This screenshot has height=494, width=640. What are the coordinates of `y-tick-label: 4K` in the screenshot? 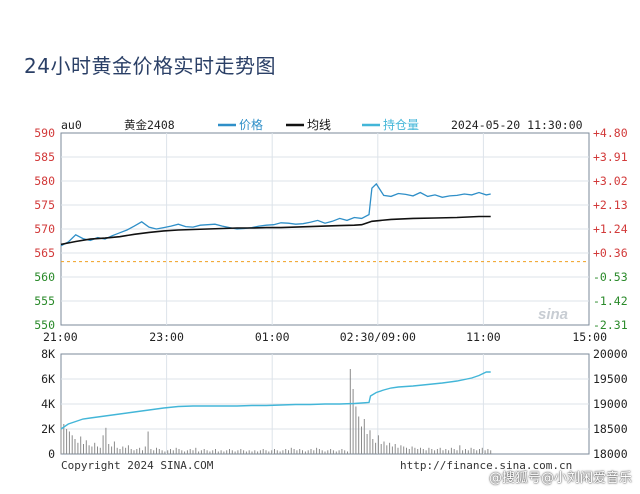 It's located at (48, 404).